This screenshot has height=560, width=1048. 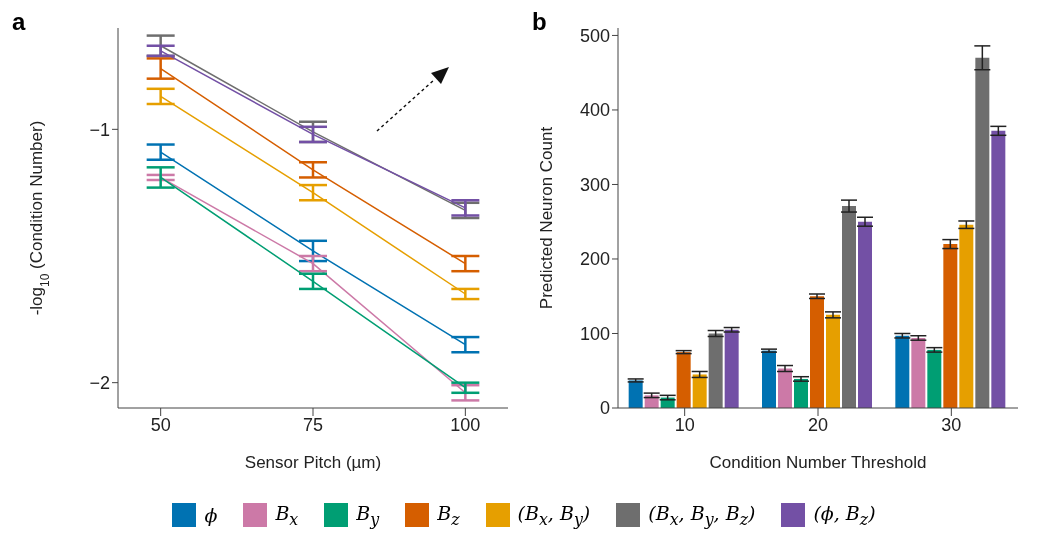 I want to click on x-axis-title: Sensor Pitch (µm), so click(x=313, y=462).